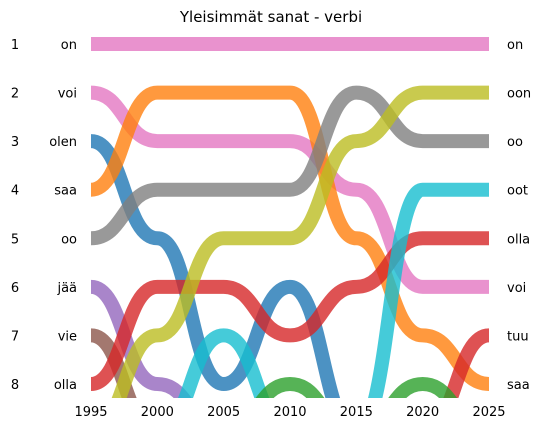 This screenshot has height=428, width=542. I want to click on x-tick-label: 1995, so click(90, 412).